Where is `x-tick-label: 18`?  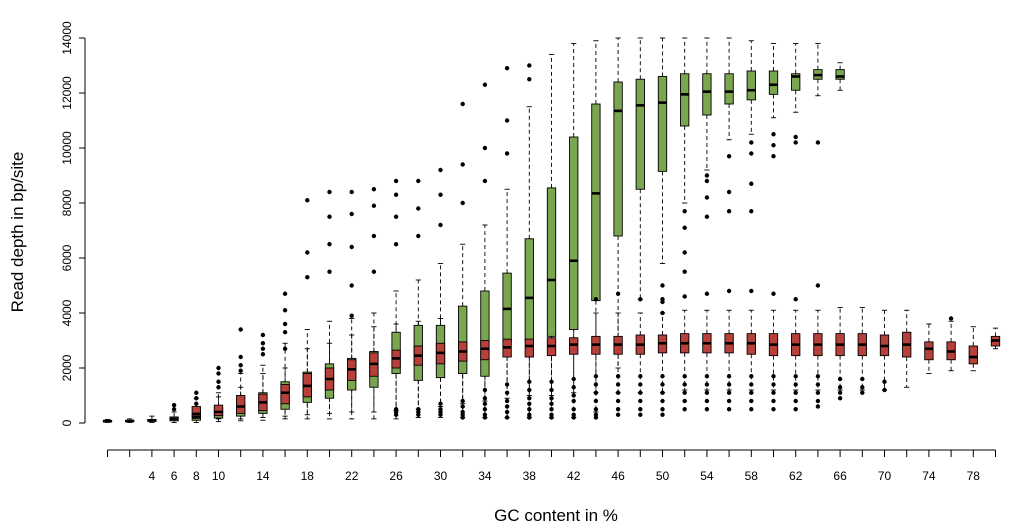 x-tick-label: 18 is located at coordinates (308, 476).